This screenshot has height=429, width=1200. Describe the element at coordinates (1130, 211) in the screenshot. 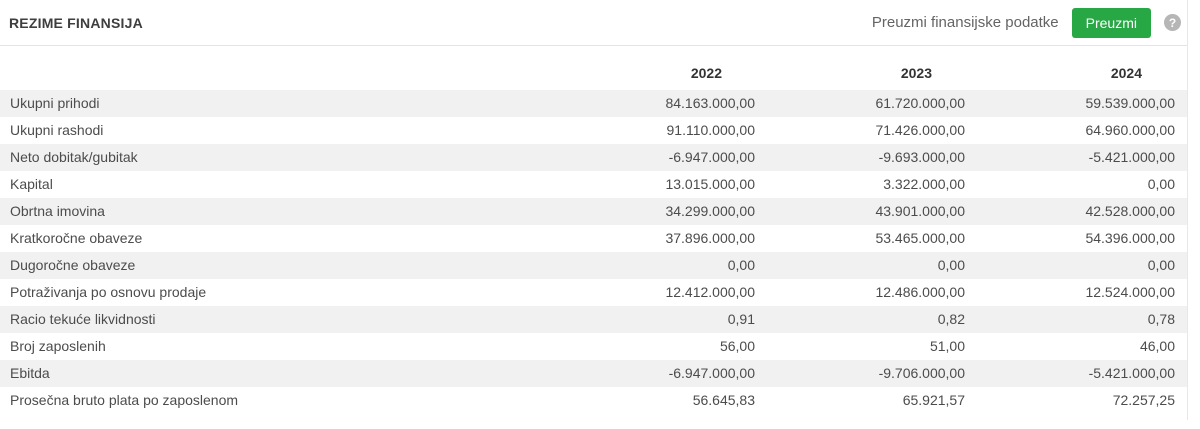

I see `row-value: 42.528.000,00` at that location.